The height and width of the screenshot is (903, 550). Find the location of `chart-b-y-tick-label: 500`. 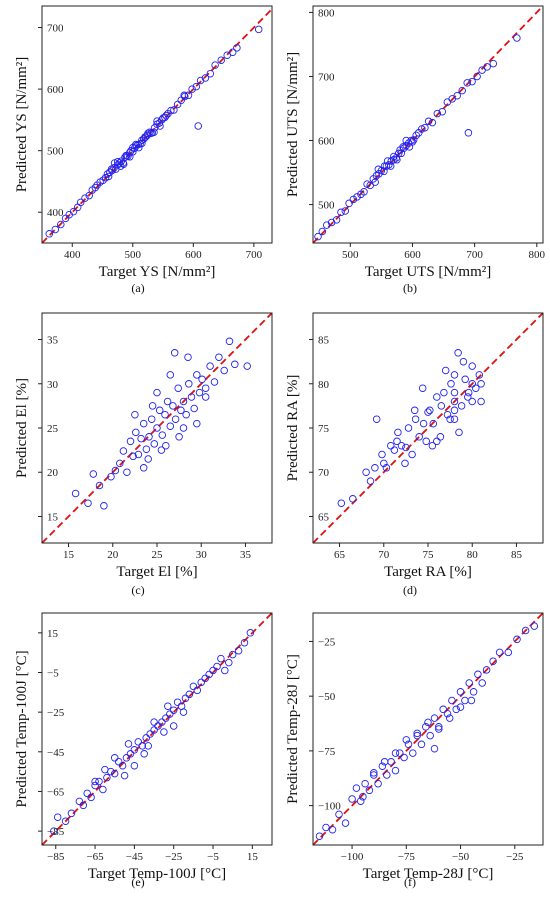

chart-b-y-tick-label: 500 is located at coordinates (326, 206).